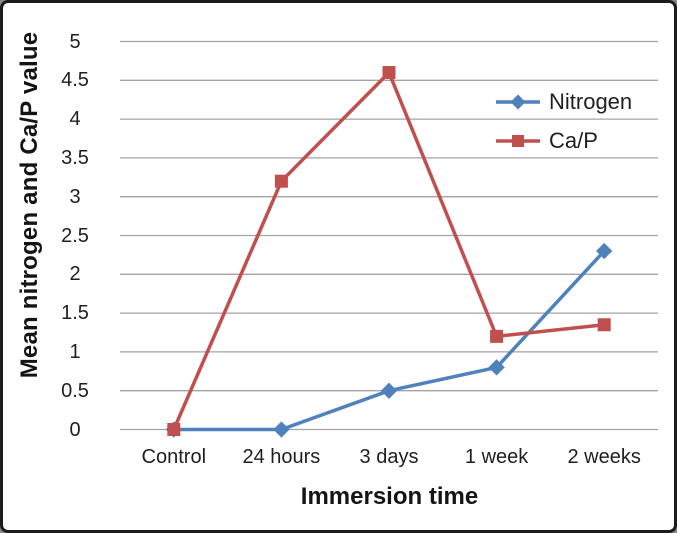  Describe the element at coordinates (75, 41) in the screenshot. I see `y-tick-label-5: 5` at that location.